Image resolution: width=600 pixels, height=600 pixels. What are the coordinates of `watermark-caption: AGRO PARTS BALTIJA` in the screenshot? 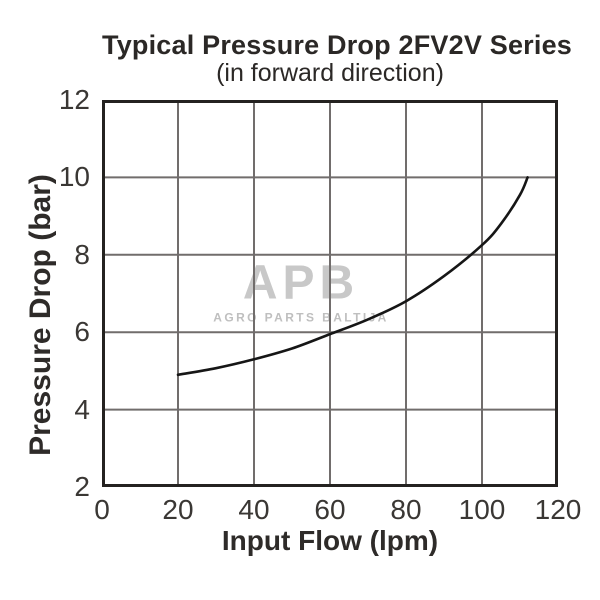 It's located at (301, 317).